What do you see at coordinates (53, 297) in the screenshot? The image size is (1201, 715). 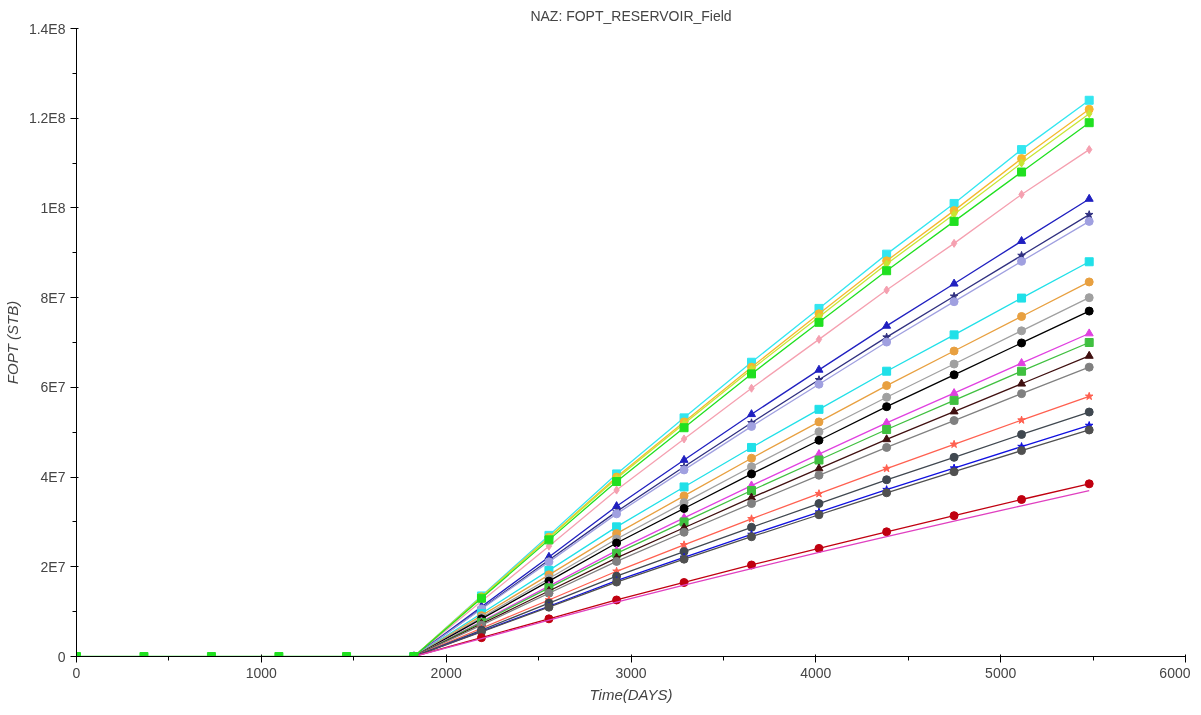 I see `y-tick-label: 8E7` at bounding box center [53, 297].